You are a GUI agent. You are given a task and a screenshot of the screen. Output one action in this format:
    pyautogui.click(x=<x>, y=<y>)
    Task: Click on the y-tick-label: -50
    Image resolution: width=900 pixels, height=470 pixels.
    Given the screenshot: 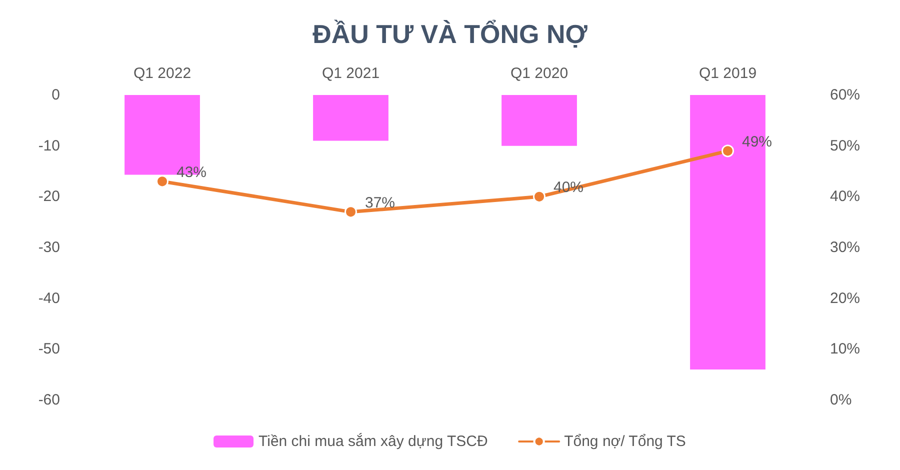 What is the action you would take?
    pyautogui.click(x=49, y=349)
    